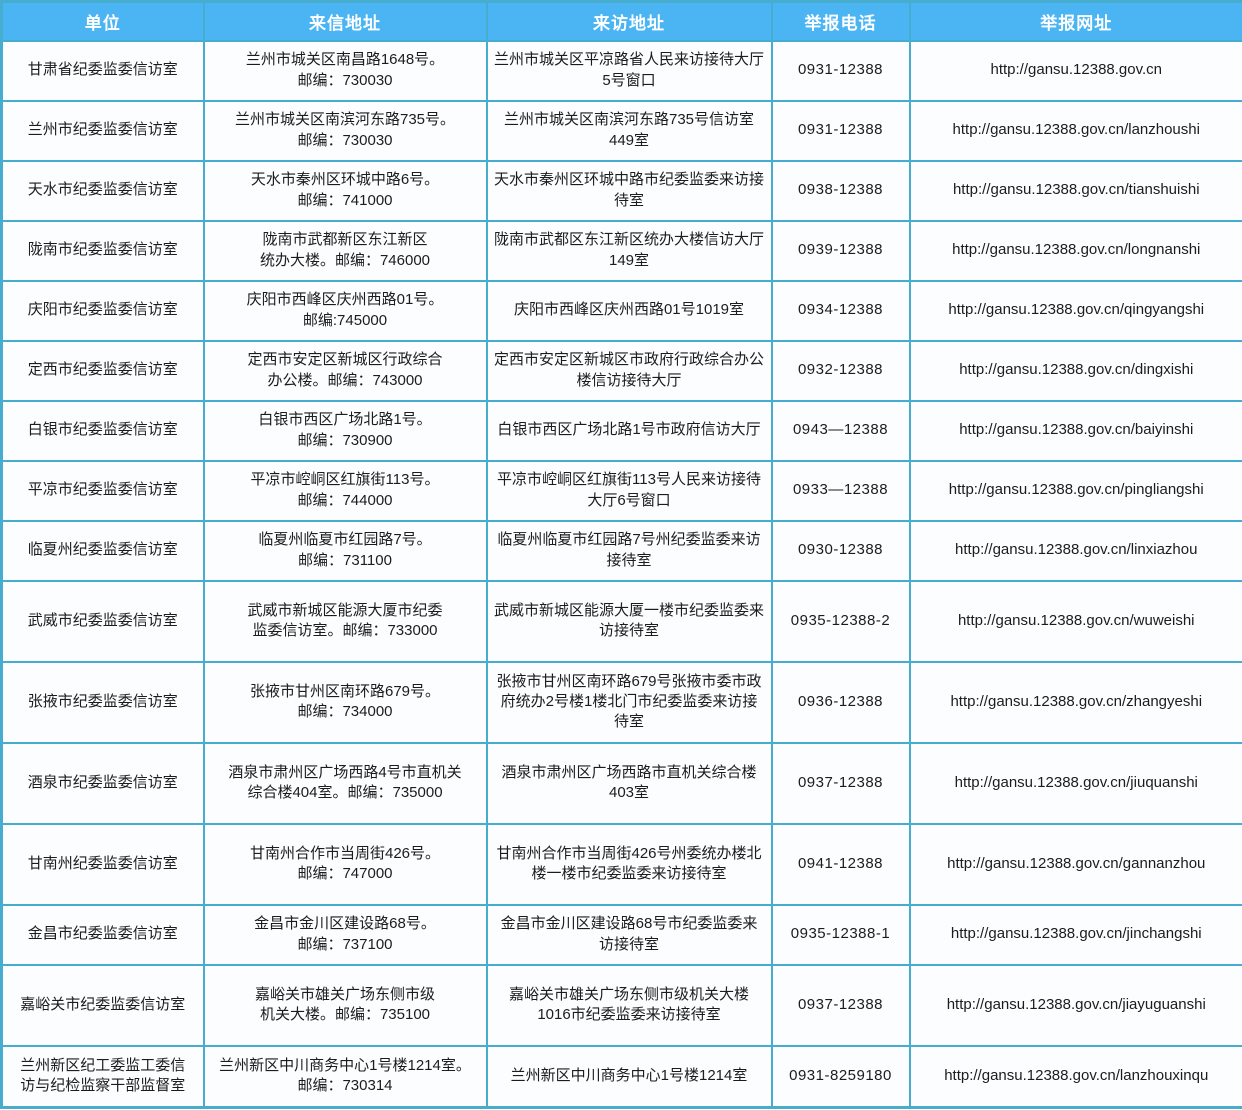  I want to click on mail-address-cell: 张掖市甘州区南环路679号。 邮编：734000, so click(345, 702).